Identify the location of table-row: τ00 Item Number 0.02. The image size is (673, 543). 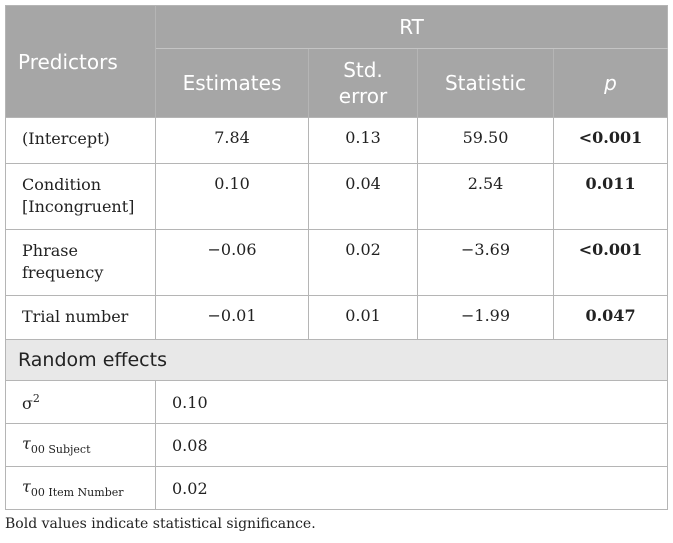
(337, 488).